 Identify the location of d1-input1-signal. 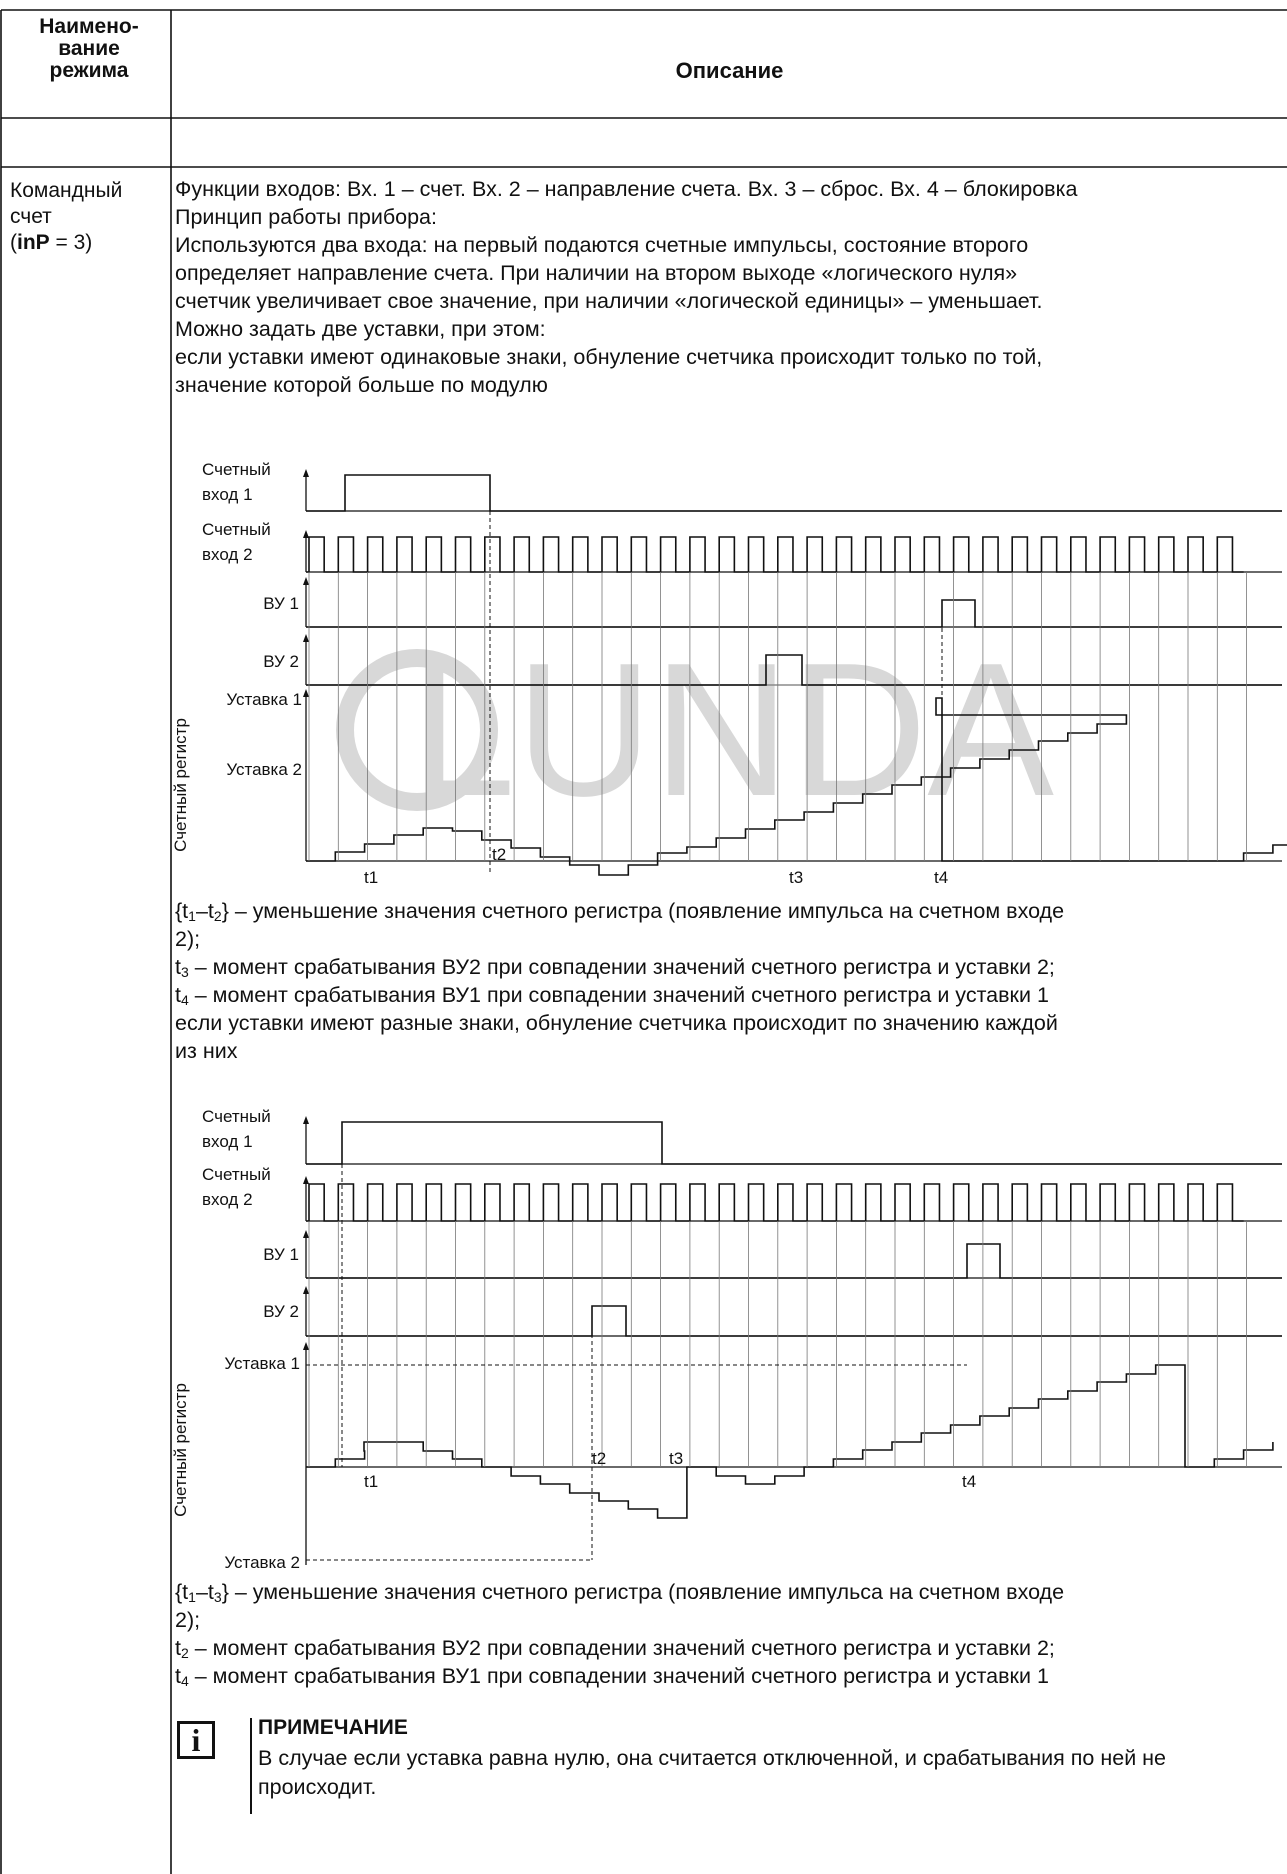
(794, 493).